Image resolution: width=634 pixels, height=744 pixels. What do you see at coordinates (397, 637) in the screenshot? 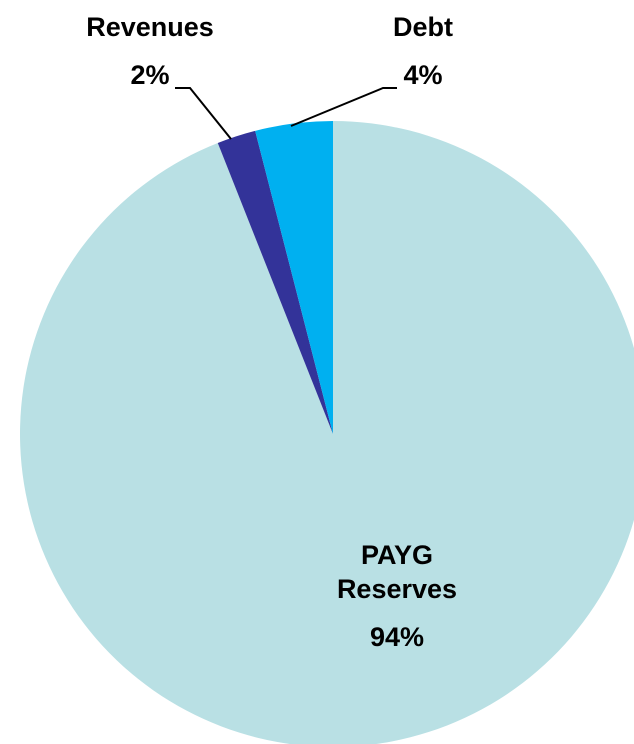
I see `value-label: 94%` at bounding box center [397, 637].